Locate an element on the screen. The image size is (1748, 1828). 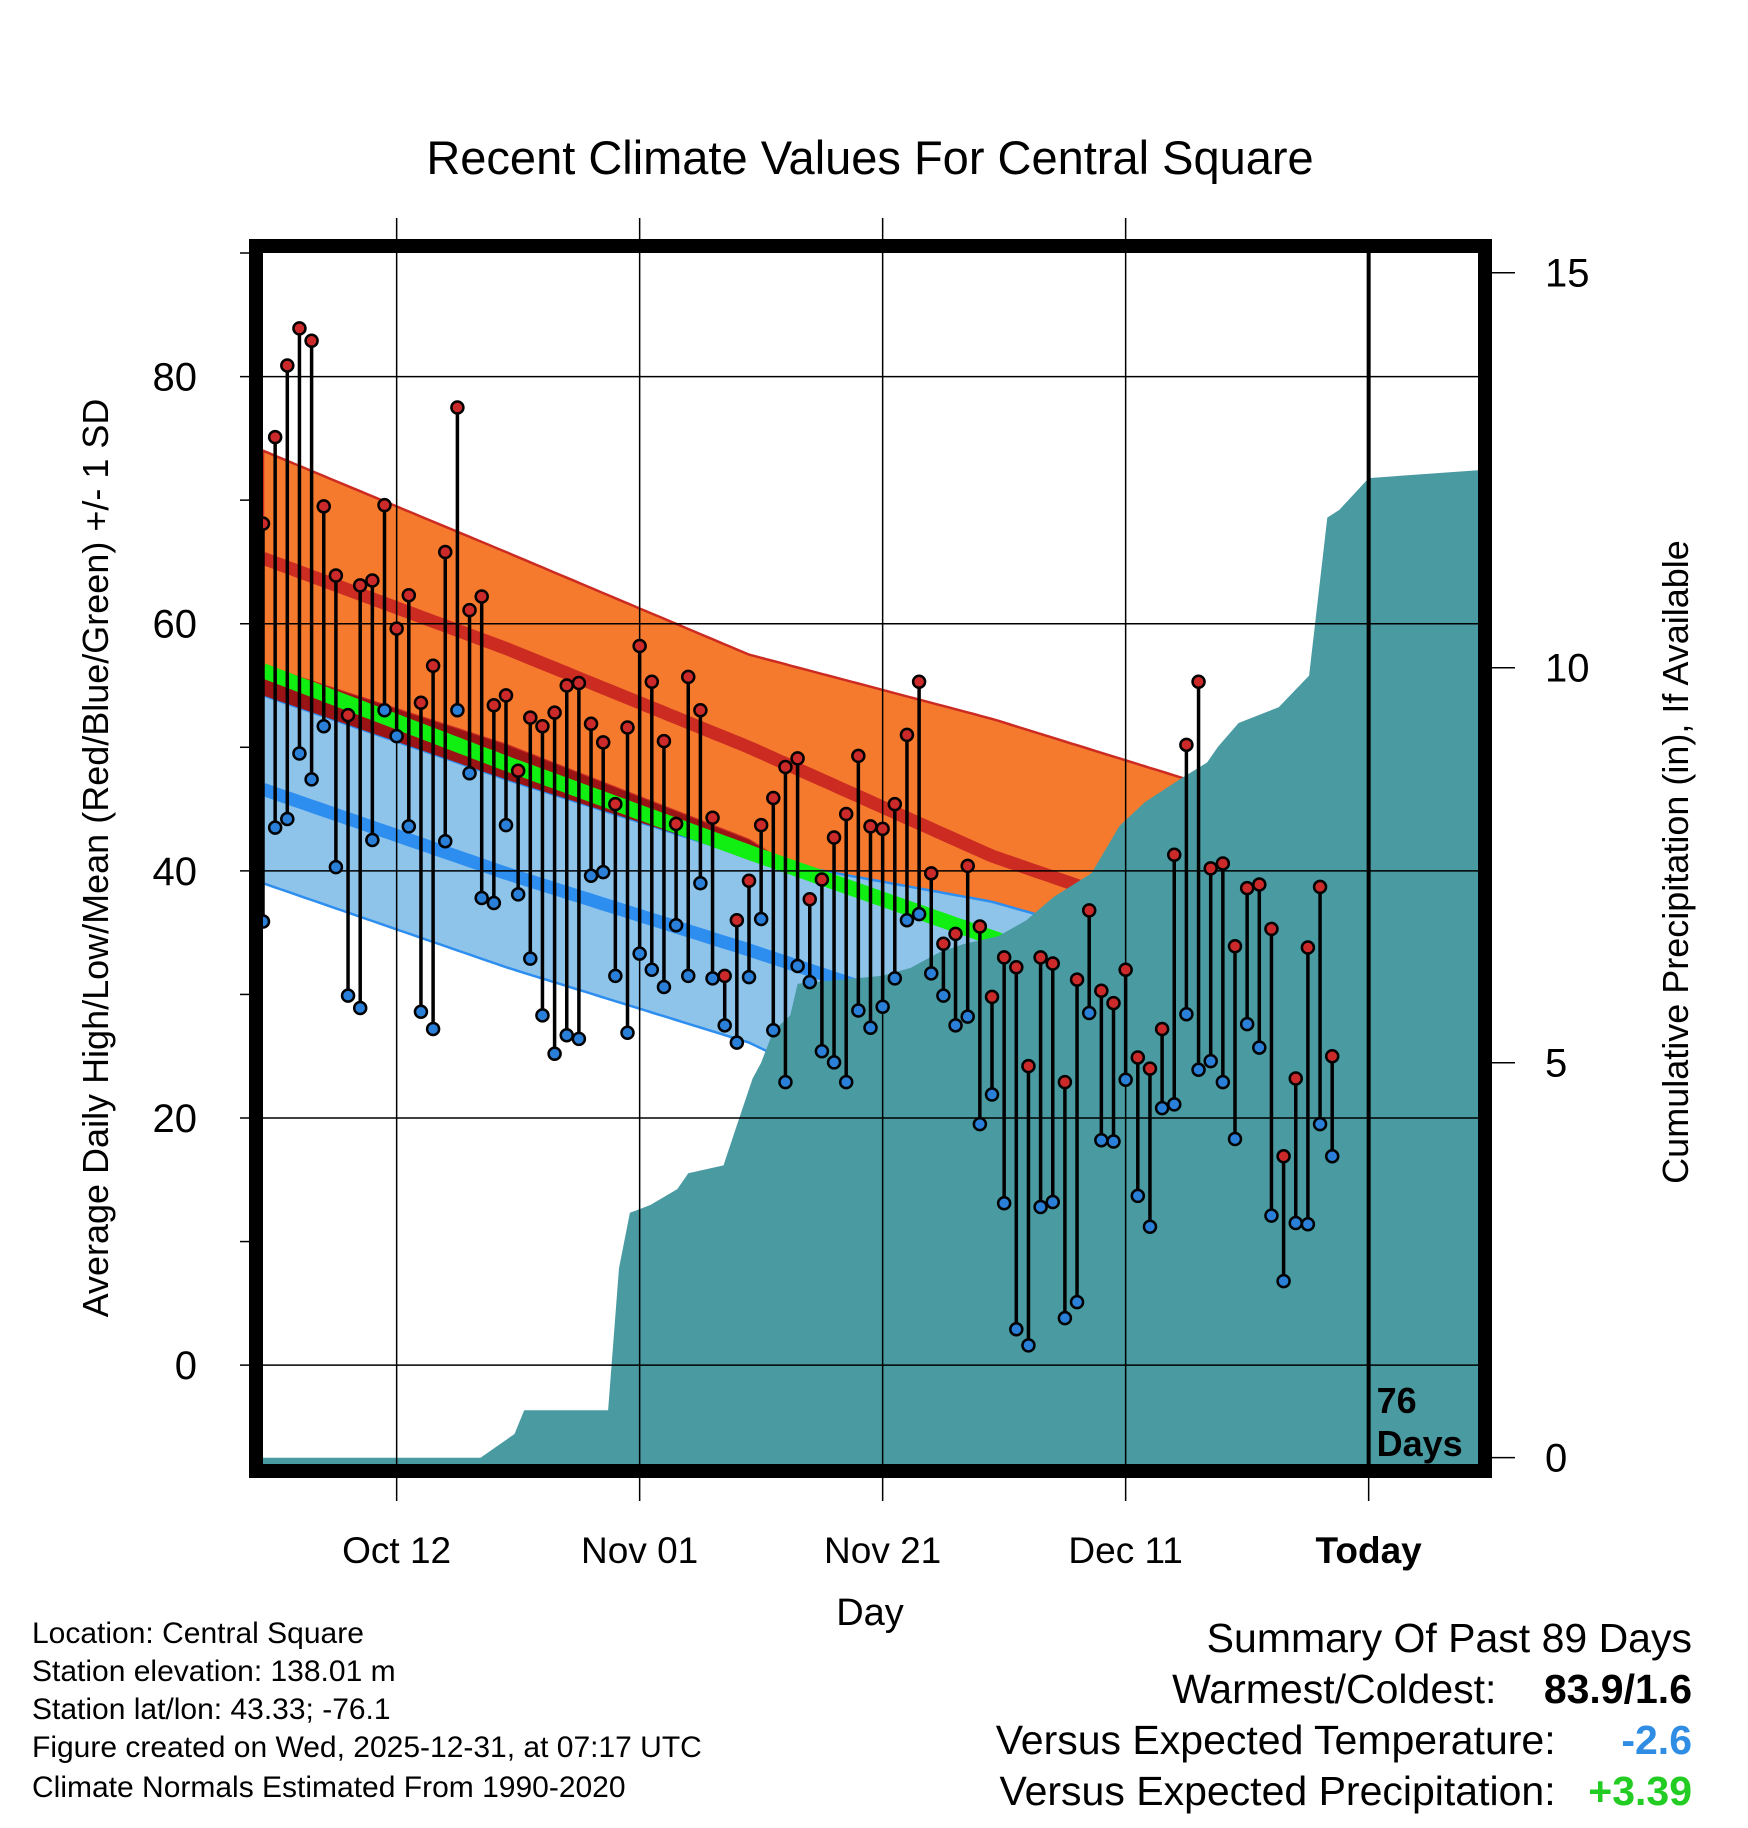
x-tick-label: Nov 21 is located at coordinates (882, 1550).